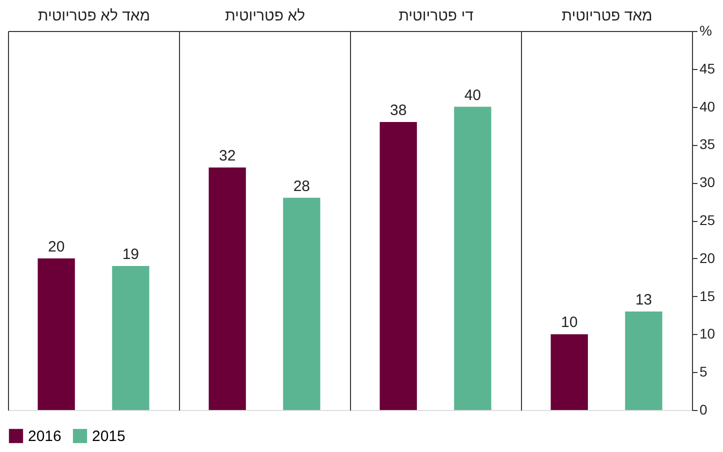 Image resolution: width=723 pixels, height=452 pixels. What do you see at coordinates (131, 254) in the screenshot?
I see `data-label: 19` at bounding box center [131, 254].